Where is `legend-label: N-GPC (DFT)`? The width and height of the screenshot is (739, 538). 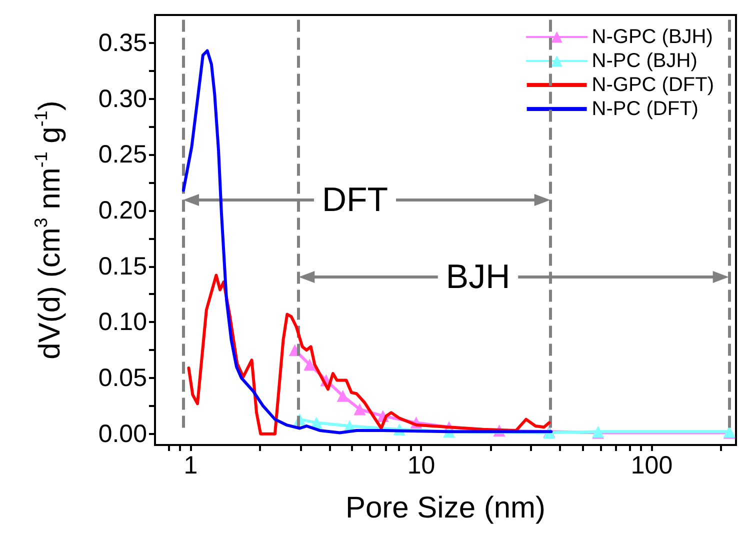 legend-label: N-GPC (DFT) is located at coordinates (653, 85).